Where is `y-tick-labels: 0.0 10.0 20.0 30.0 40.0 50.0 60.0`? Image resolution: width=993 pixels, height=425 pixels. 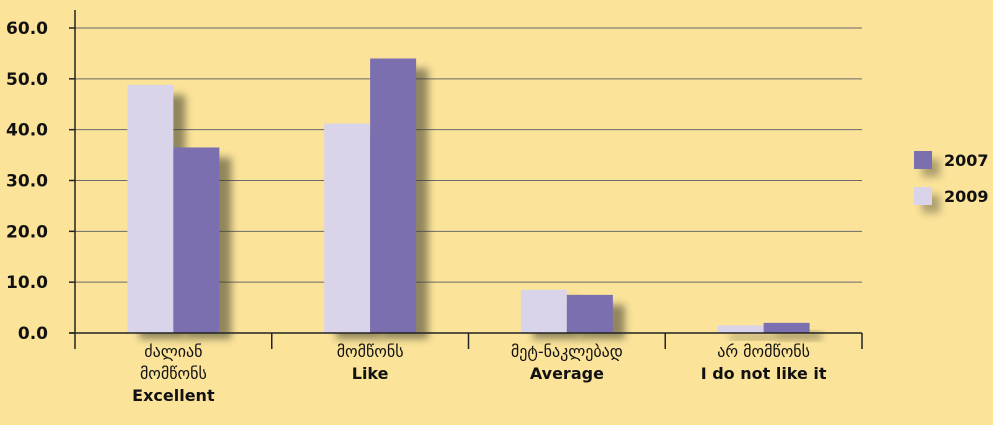
y-tick-labels: 0.0 10.0 20.0 30.0 40.0 50.0 60.0 is located at coordinates (27, 181).